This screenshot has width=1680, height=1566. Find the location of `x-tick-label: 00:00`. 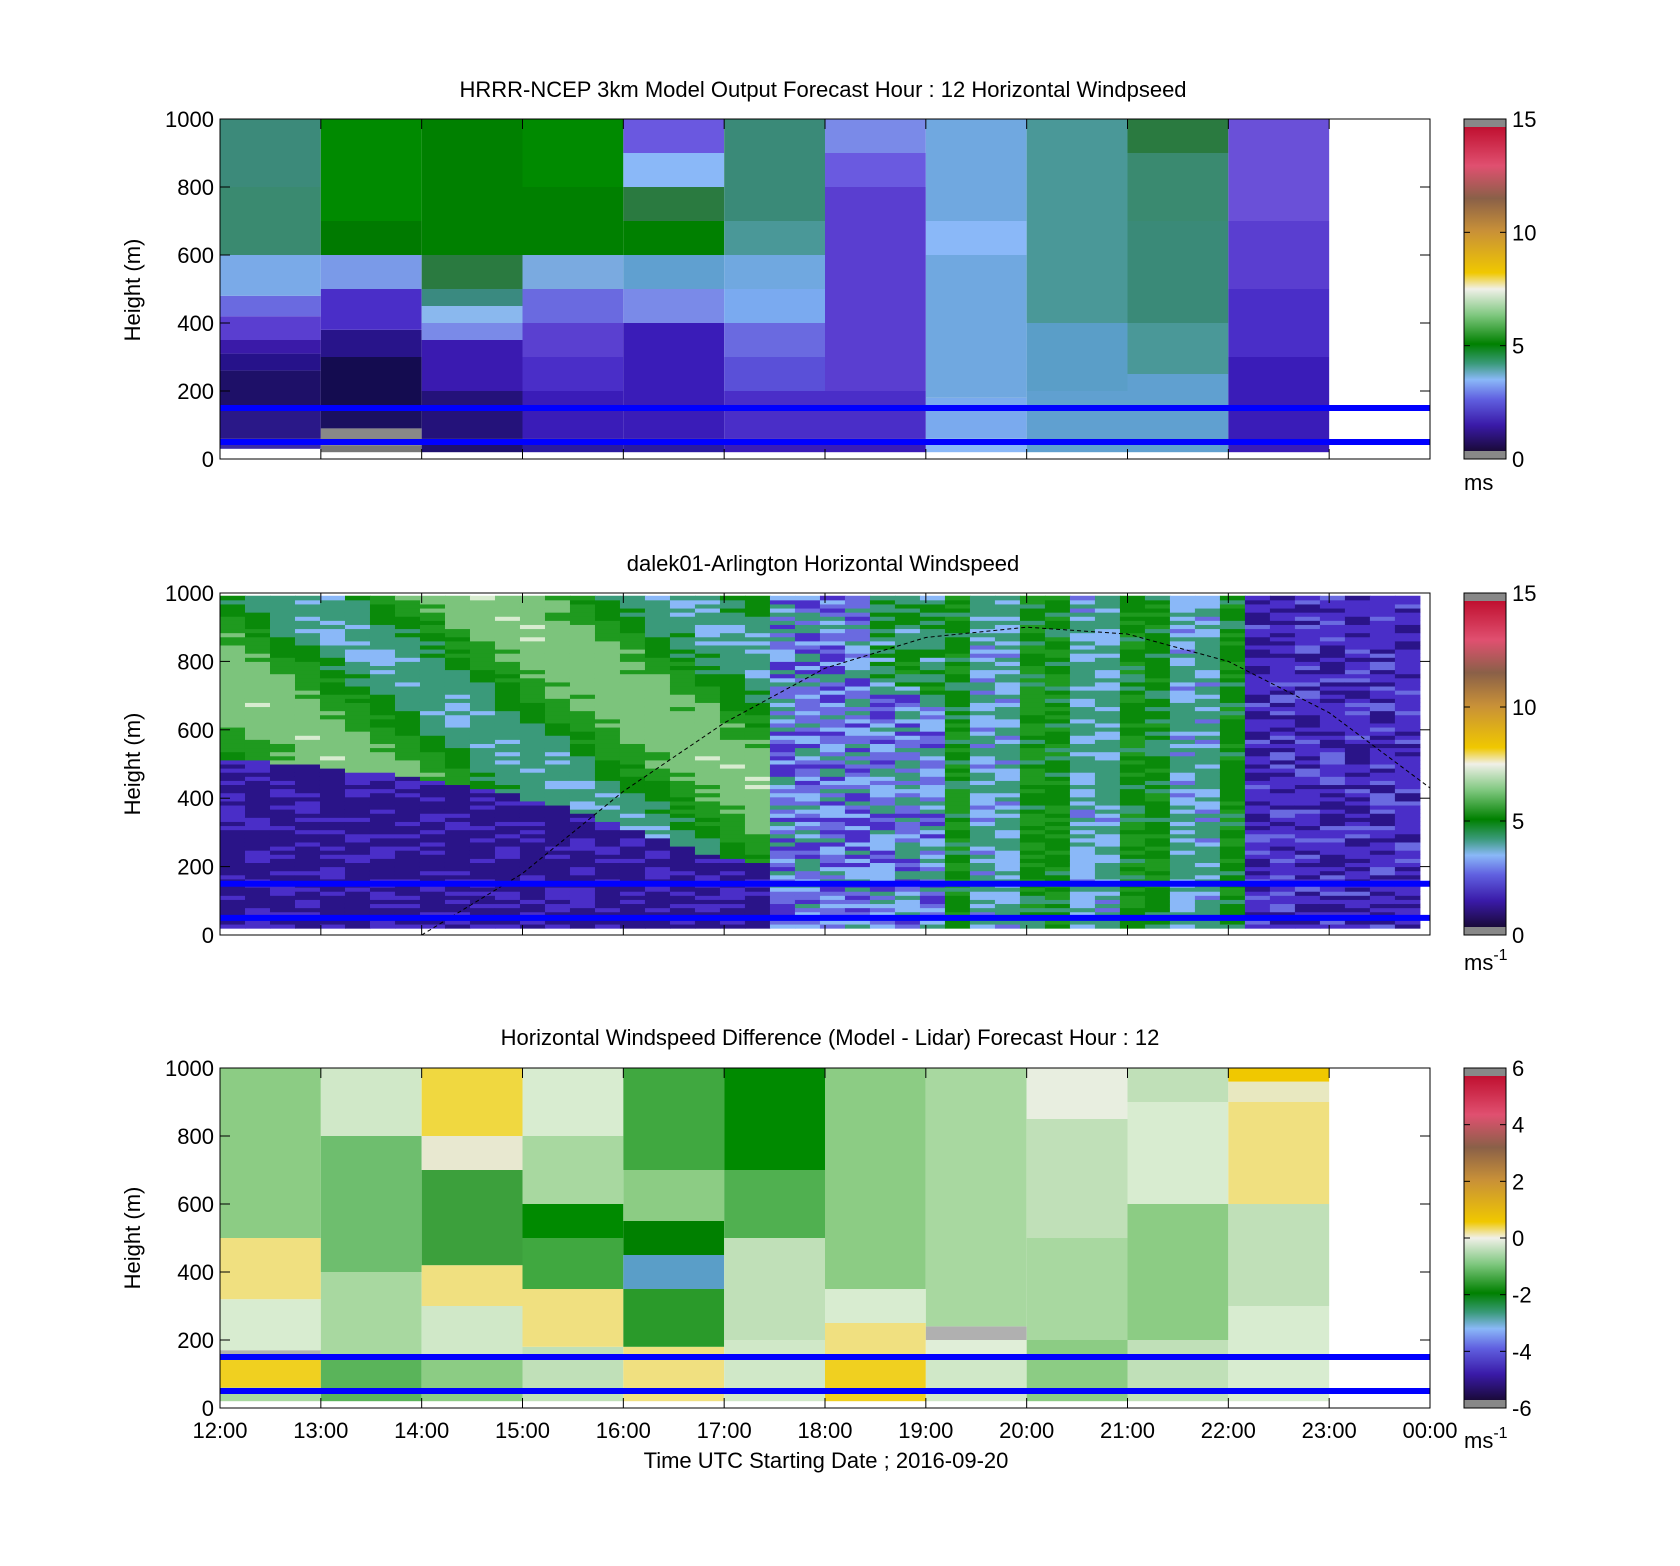

x-tick-label: 00:00 is located at coordinates (1429, 1430).